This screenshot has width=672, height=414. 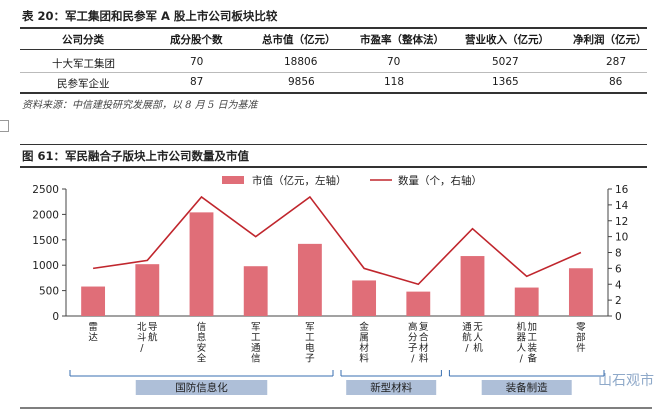 I want to click on table-row-1-profit: 86, so click(x=616, y=82).